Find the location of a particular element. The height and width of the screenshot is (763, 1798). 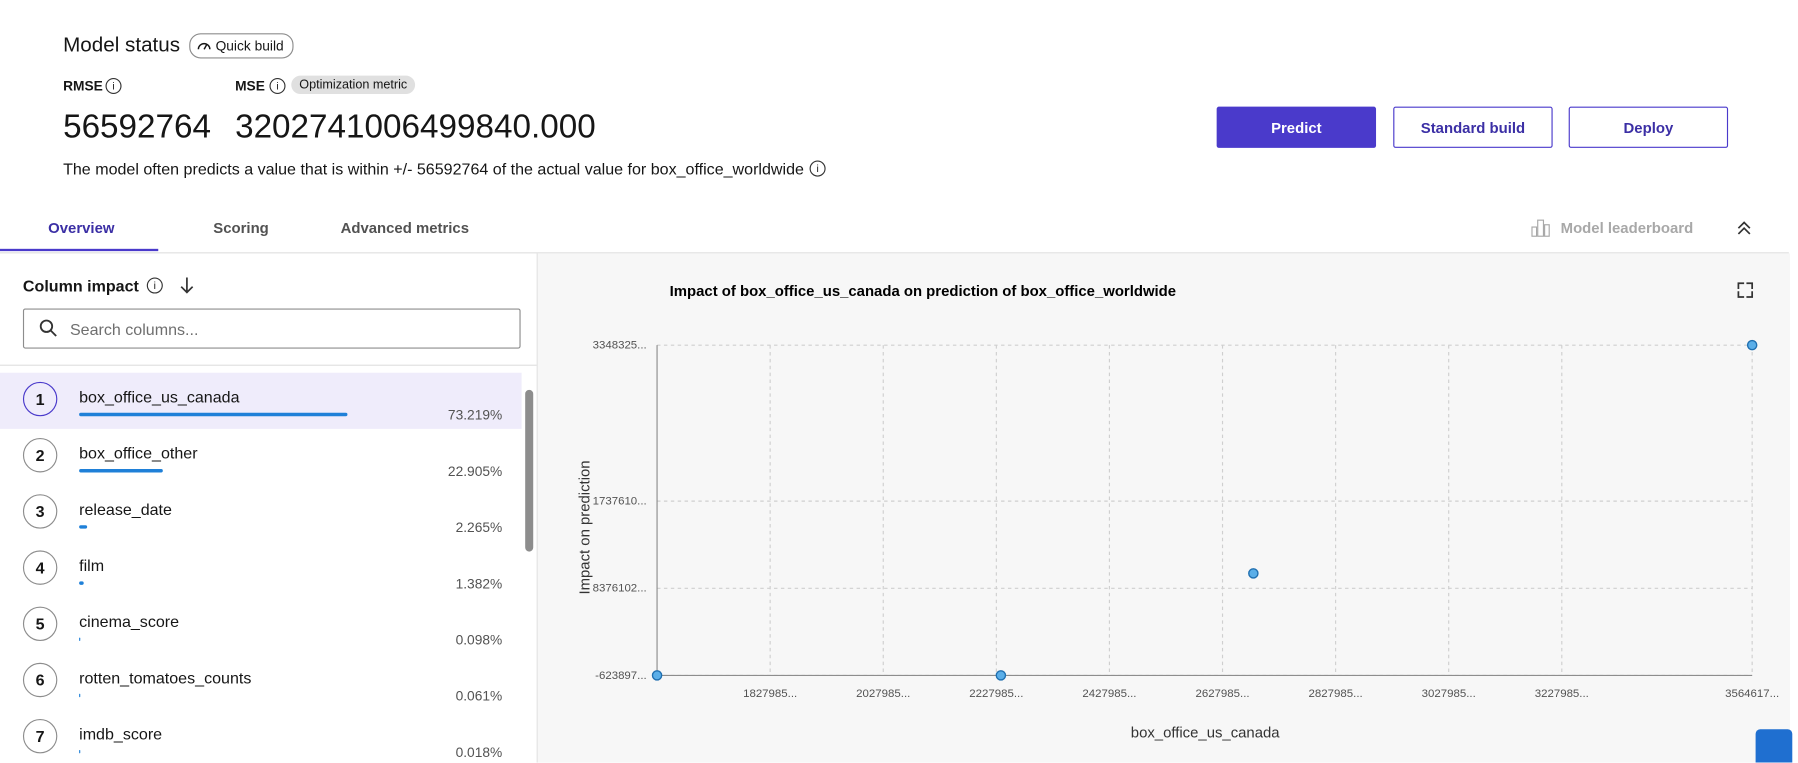

column-name: cinema_score is located at coordinates (129, 621).